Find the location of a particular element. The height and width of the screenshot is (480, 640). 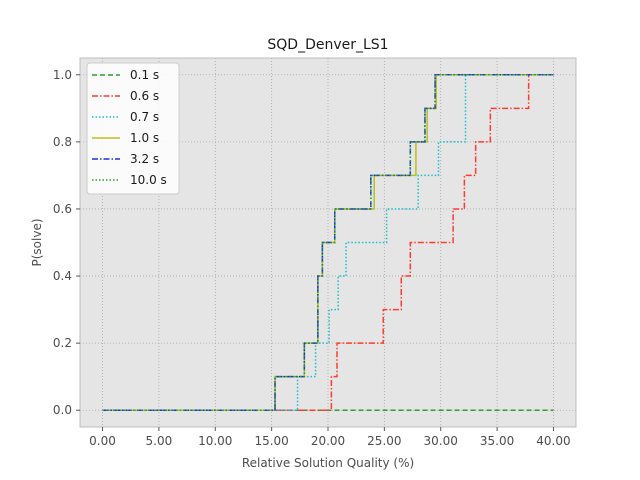

x-tick-label: 30.00 is located at coordinates (441, 441).